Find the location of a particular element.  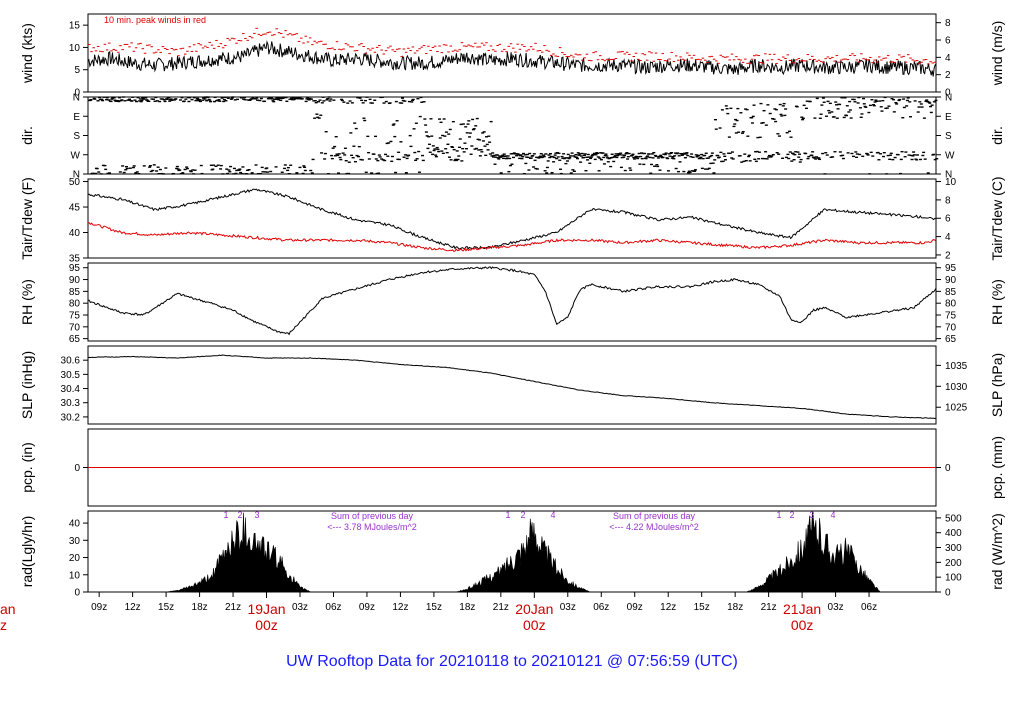

ytick-left-label: W is located at coordinates (76, 155).